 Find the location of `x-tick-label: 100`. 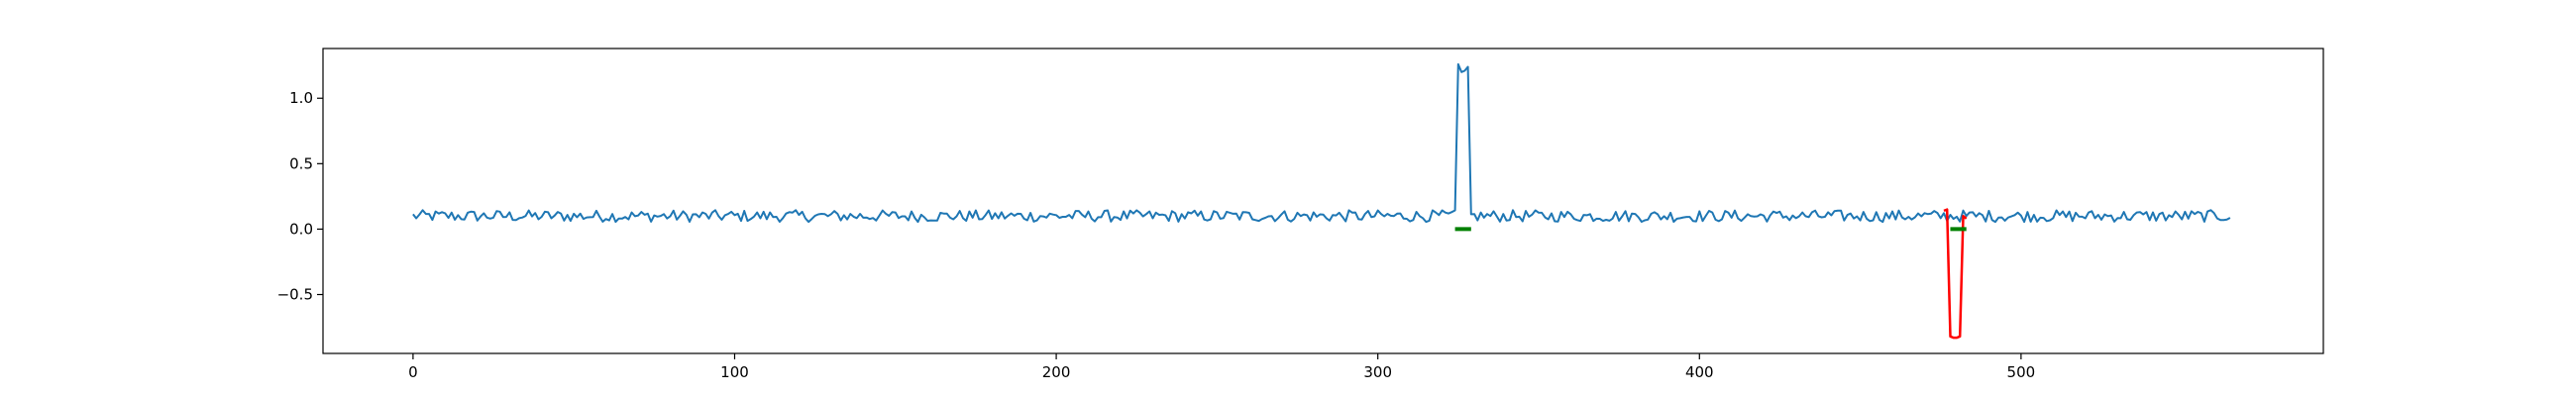

x-tick-label: 100 is located at coordinates (734, 372).